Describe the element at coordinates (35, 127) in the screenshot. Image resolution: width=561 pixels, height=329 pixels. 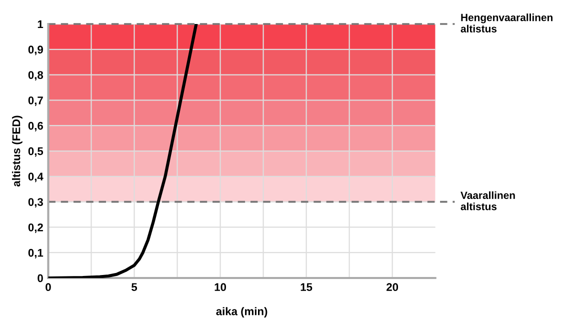
I see `y-tick-label: 0,6` at that location.